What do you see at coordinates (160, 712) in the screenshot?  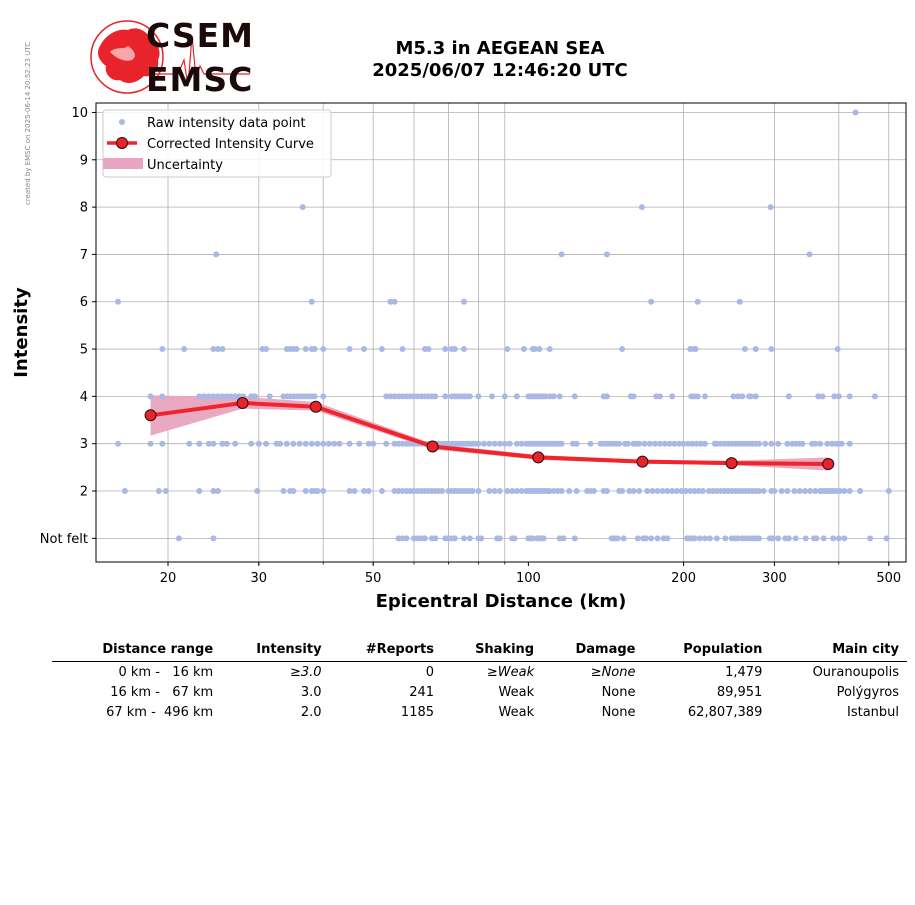 I see `cell-range: 67 km - 496 km` at bounding box center [160, 712].